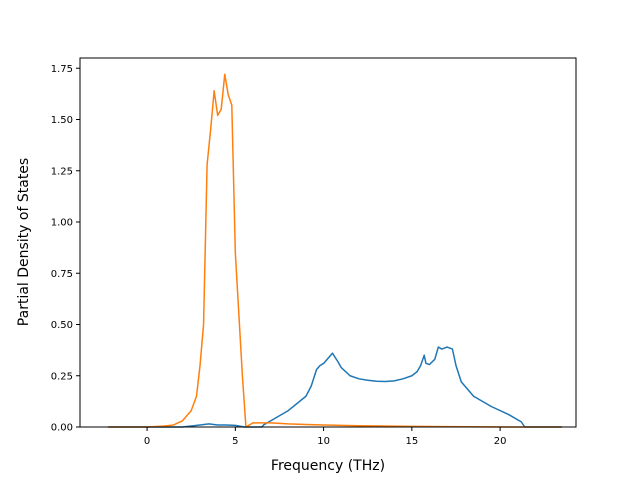  Describe the element at coordinates (62, 171) in the screenshot. I see `y-tick-label: 1.25` at that location.